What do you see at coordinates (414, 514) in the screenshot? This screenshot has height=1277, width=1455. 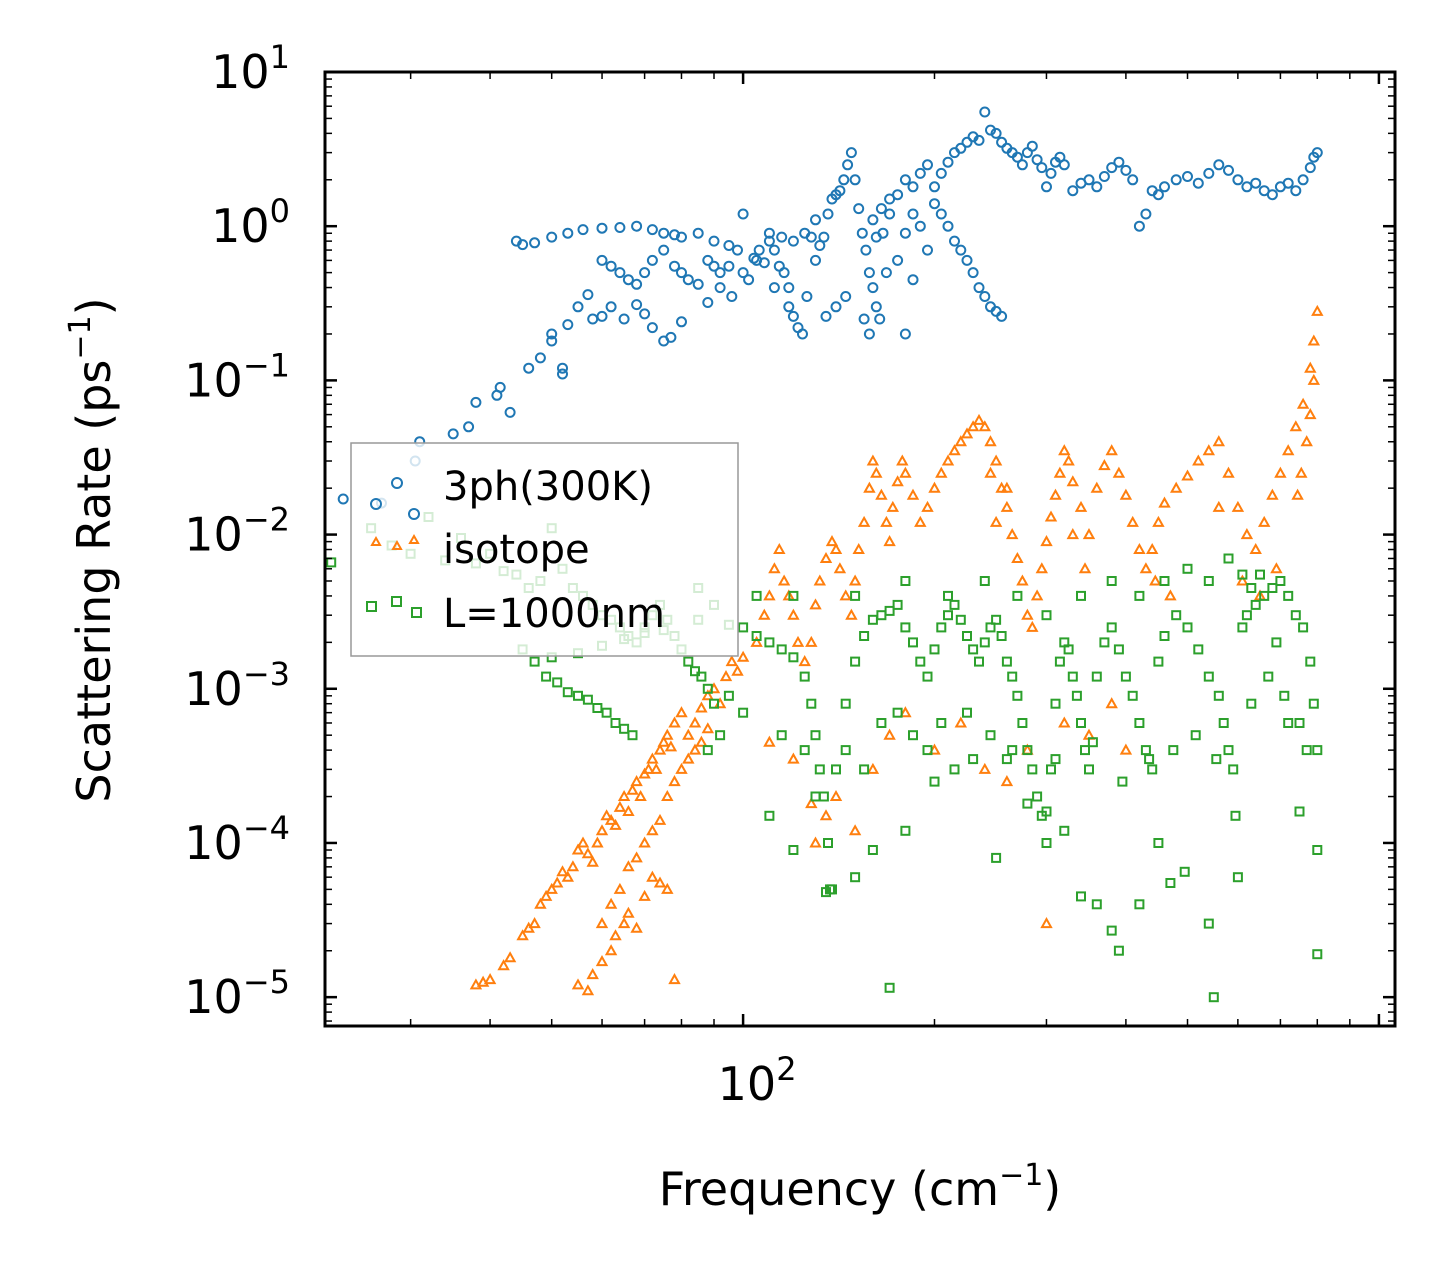 I see `legend-marker-3ph-c` at bounding box center [414, 514].